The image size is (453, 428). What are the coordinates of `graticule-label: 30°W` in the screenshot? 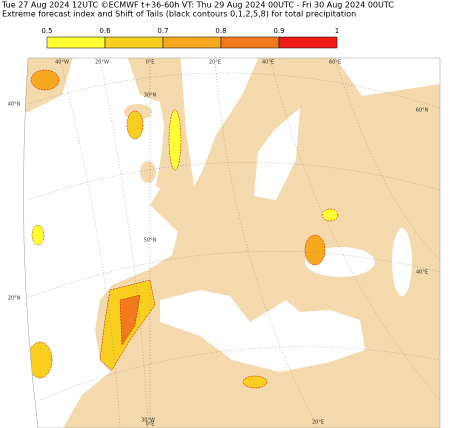 It's located at (148, 421).